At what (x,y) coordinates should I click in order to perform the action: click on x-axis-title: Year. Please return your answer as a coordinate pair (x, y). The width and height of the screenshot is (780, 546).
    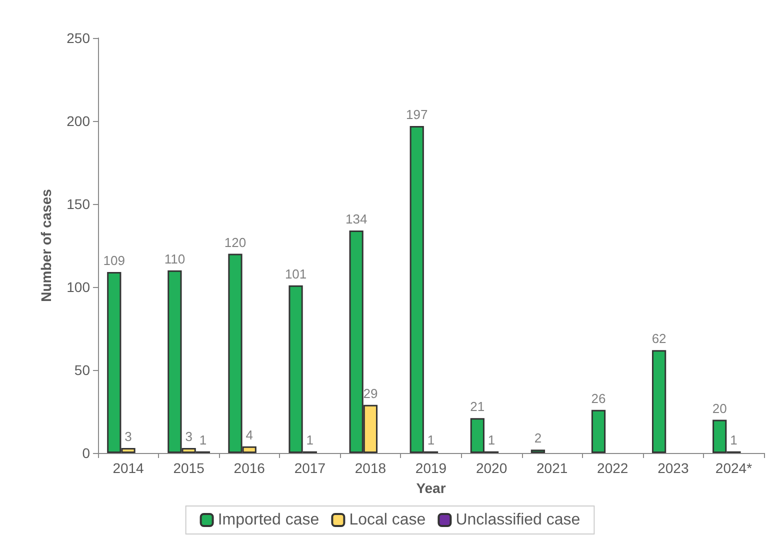
    Looking at the image, I should click on (431, 488).